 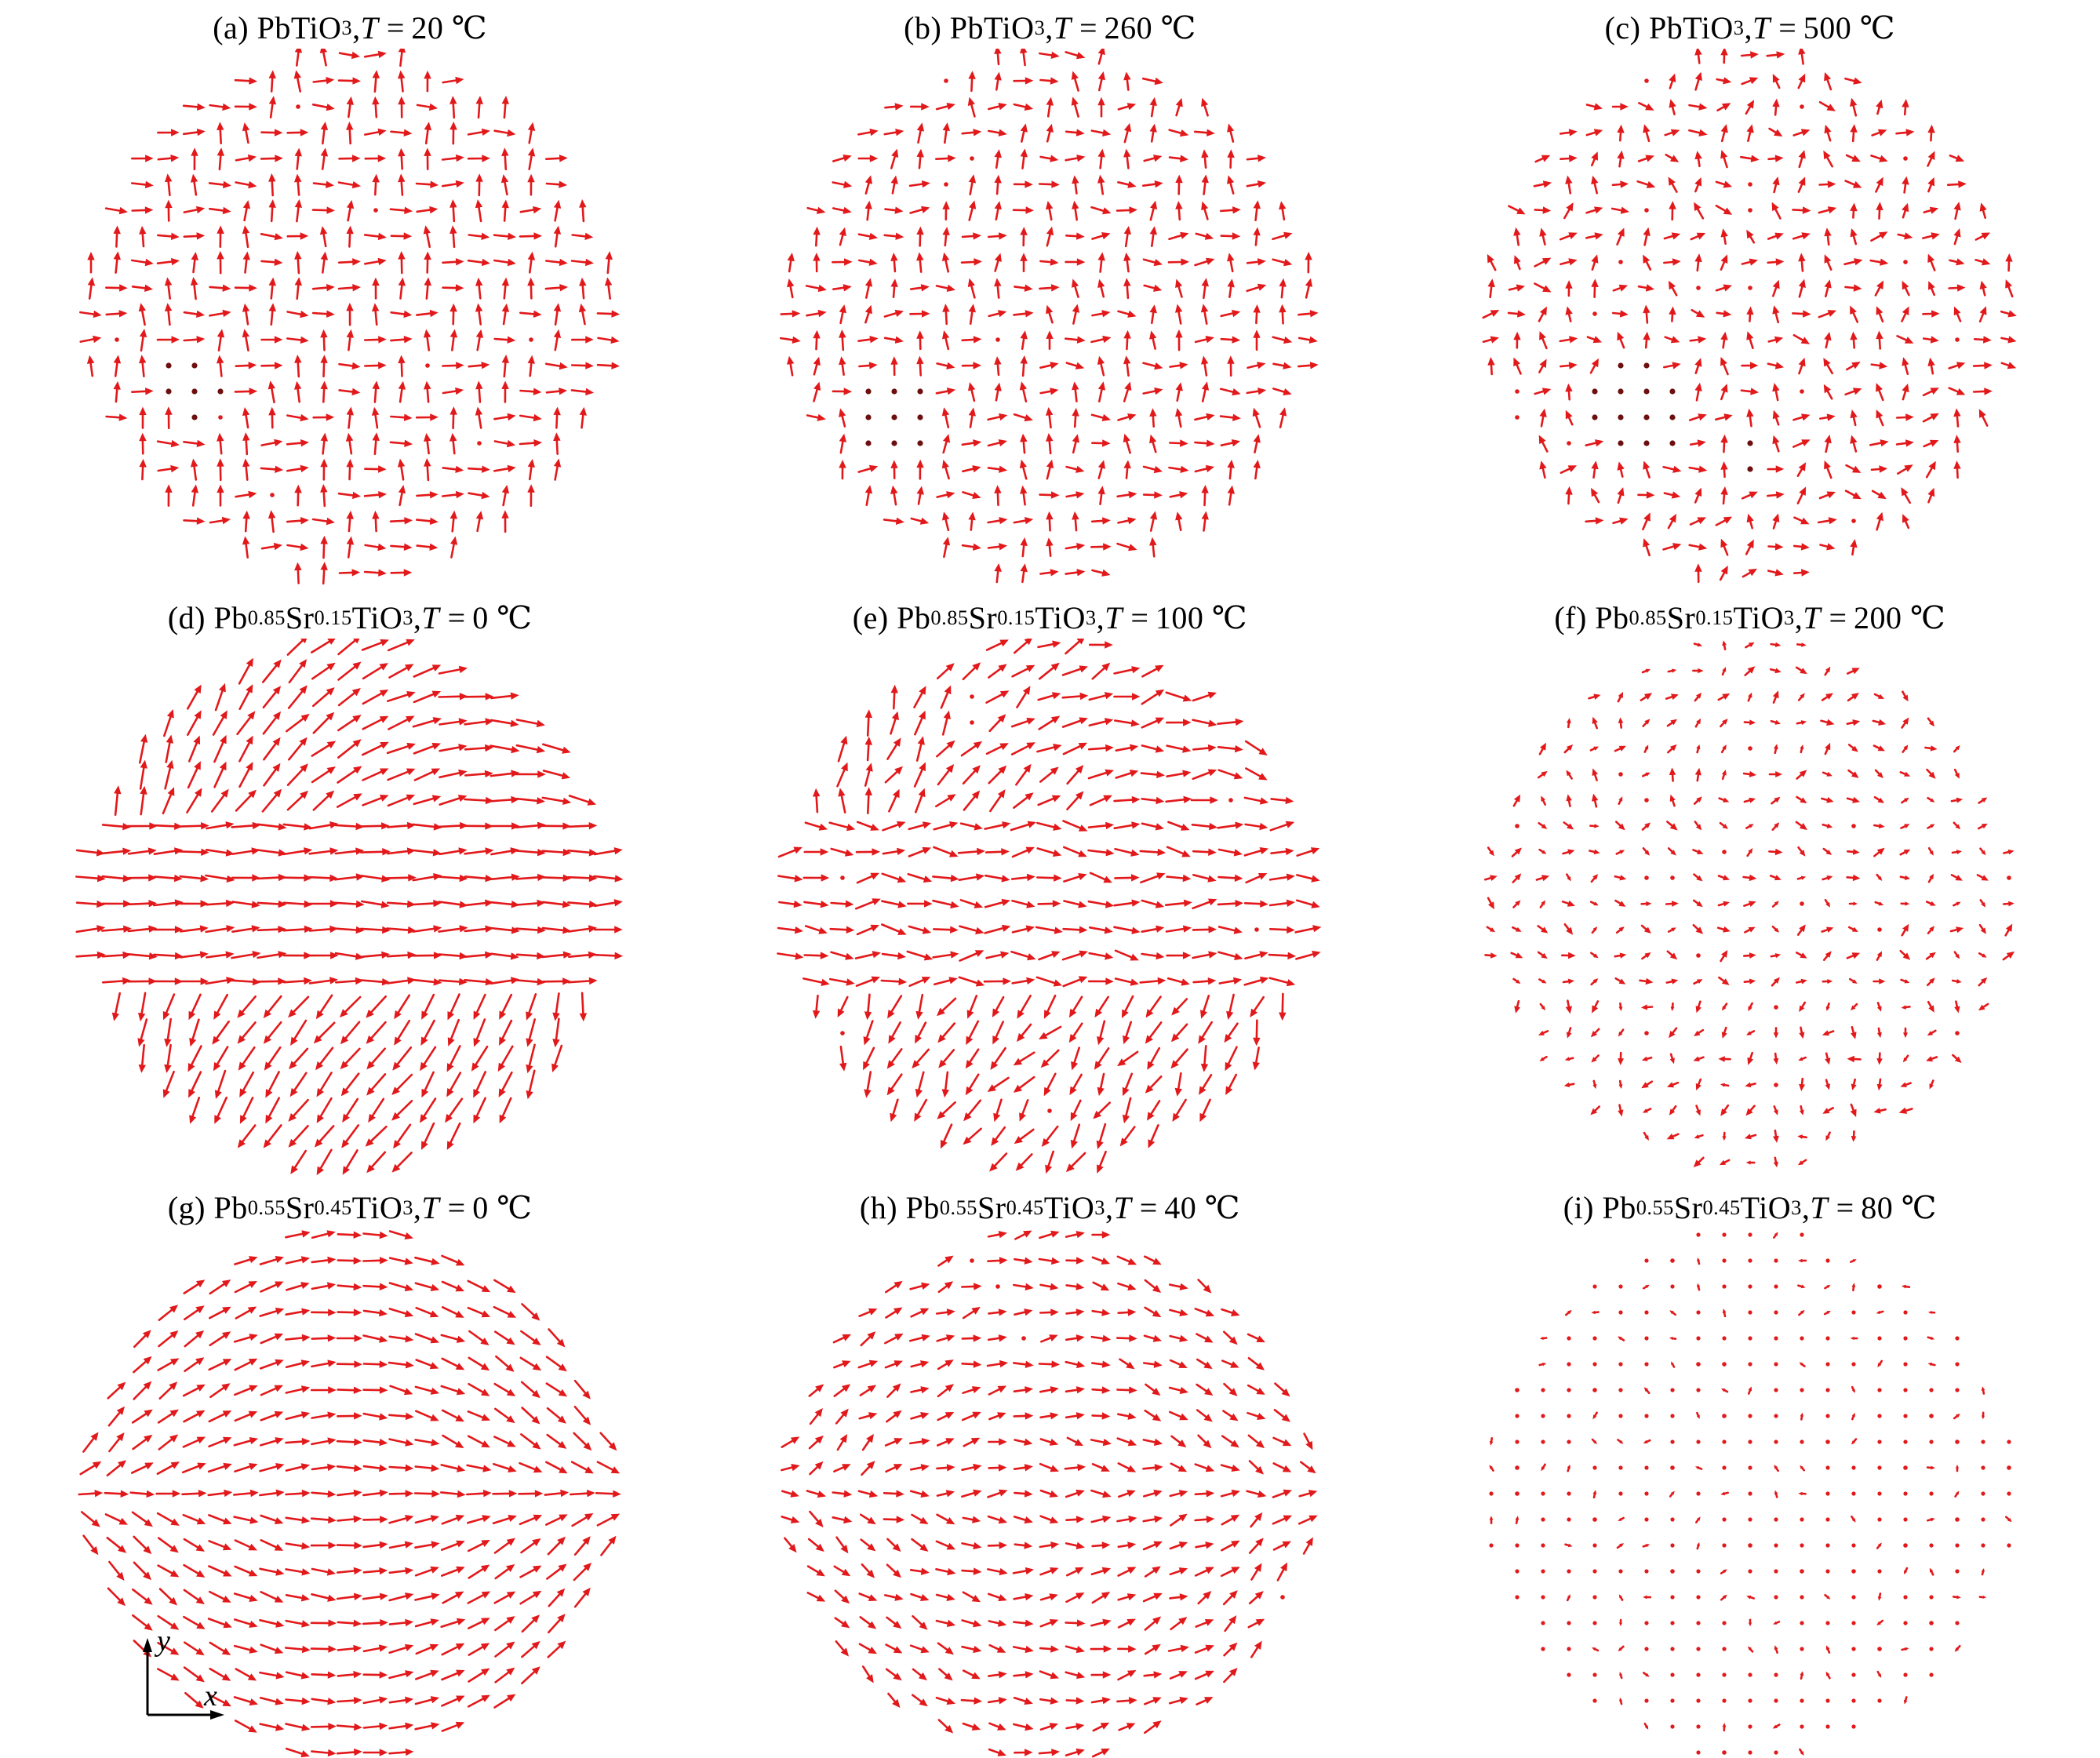 What do you see at coordinates (1050, 1494) in the screenshot?
I see `panel-h-quiver-plot` at bounding box center [1050, 1494].